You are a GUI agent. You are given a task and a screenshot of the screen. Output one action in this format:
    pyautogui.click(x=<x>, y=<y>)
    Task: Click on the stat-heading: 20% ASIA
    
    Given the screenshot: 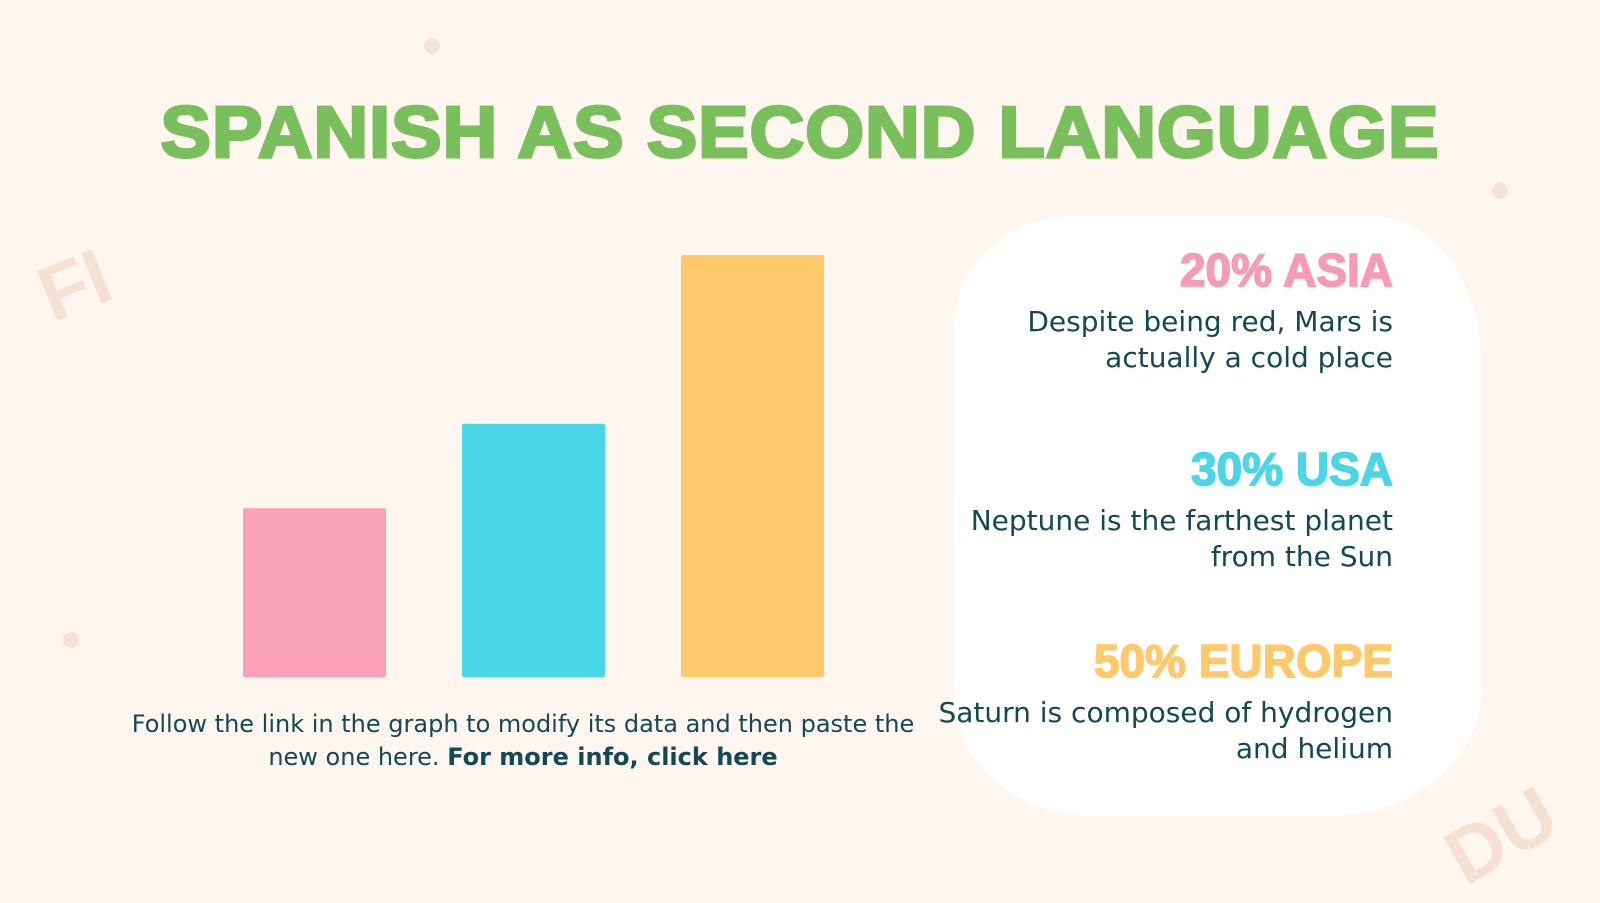 What is the action you would take?
    pyautogui.click(x=1286, y=270)
    